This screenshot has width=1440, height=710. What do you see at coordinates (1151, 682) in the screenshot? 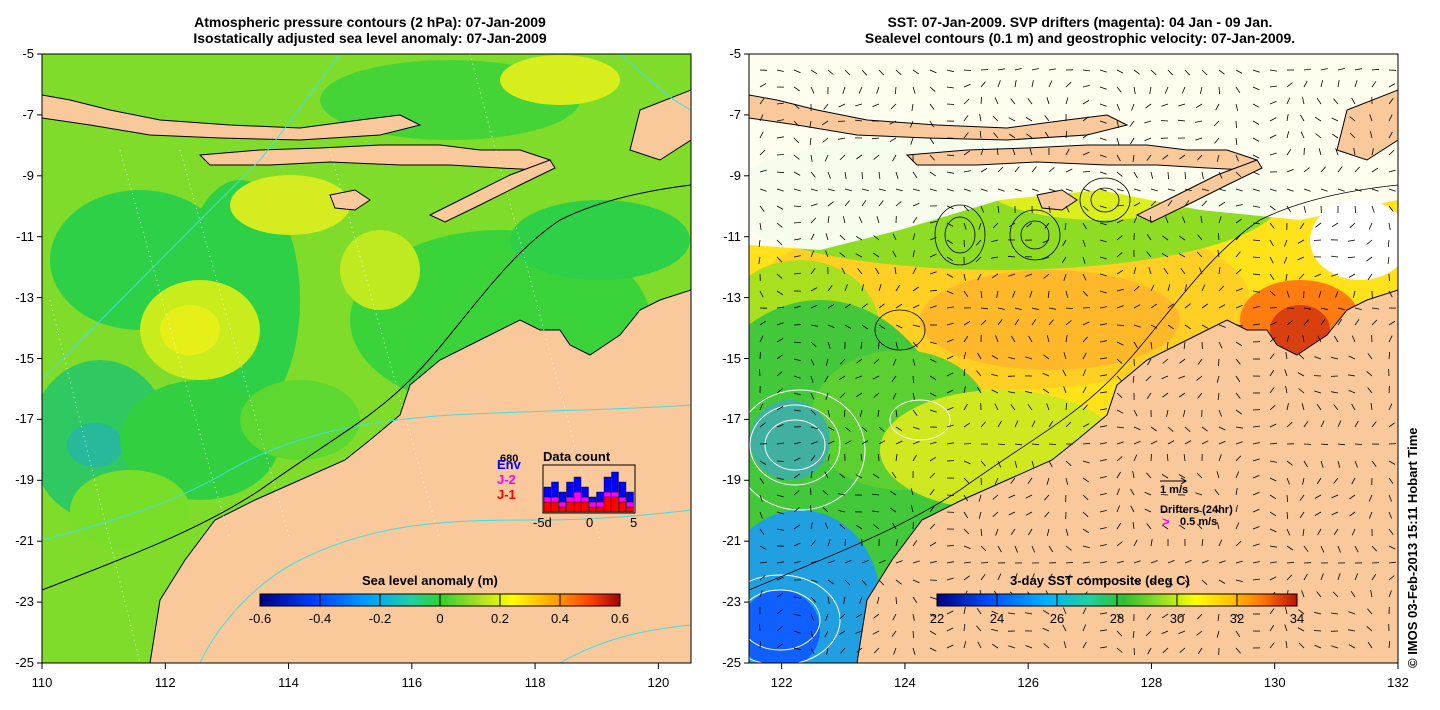
I see `lon-tick-label: 128` at bounding box center [1151, 682].